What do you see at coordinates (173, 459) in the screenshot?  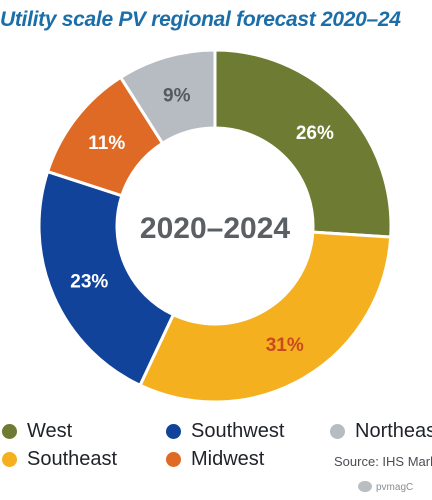 I see `legend-swatch-midwest` at bounding box center [173, 459].